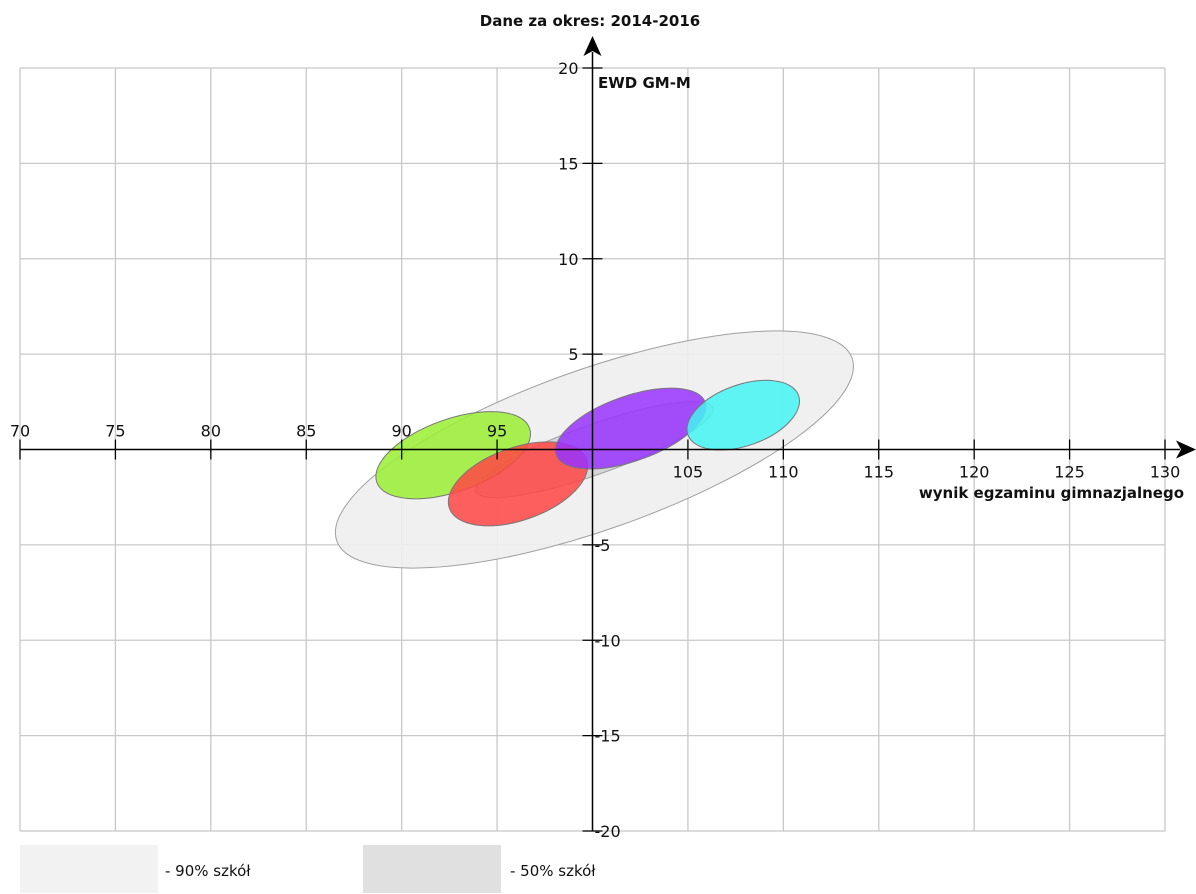 Image resolution: width=1196 pixels, height=894 pixels. I want to click on x-tick-label: 90, so click(401, 431).